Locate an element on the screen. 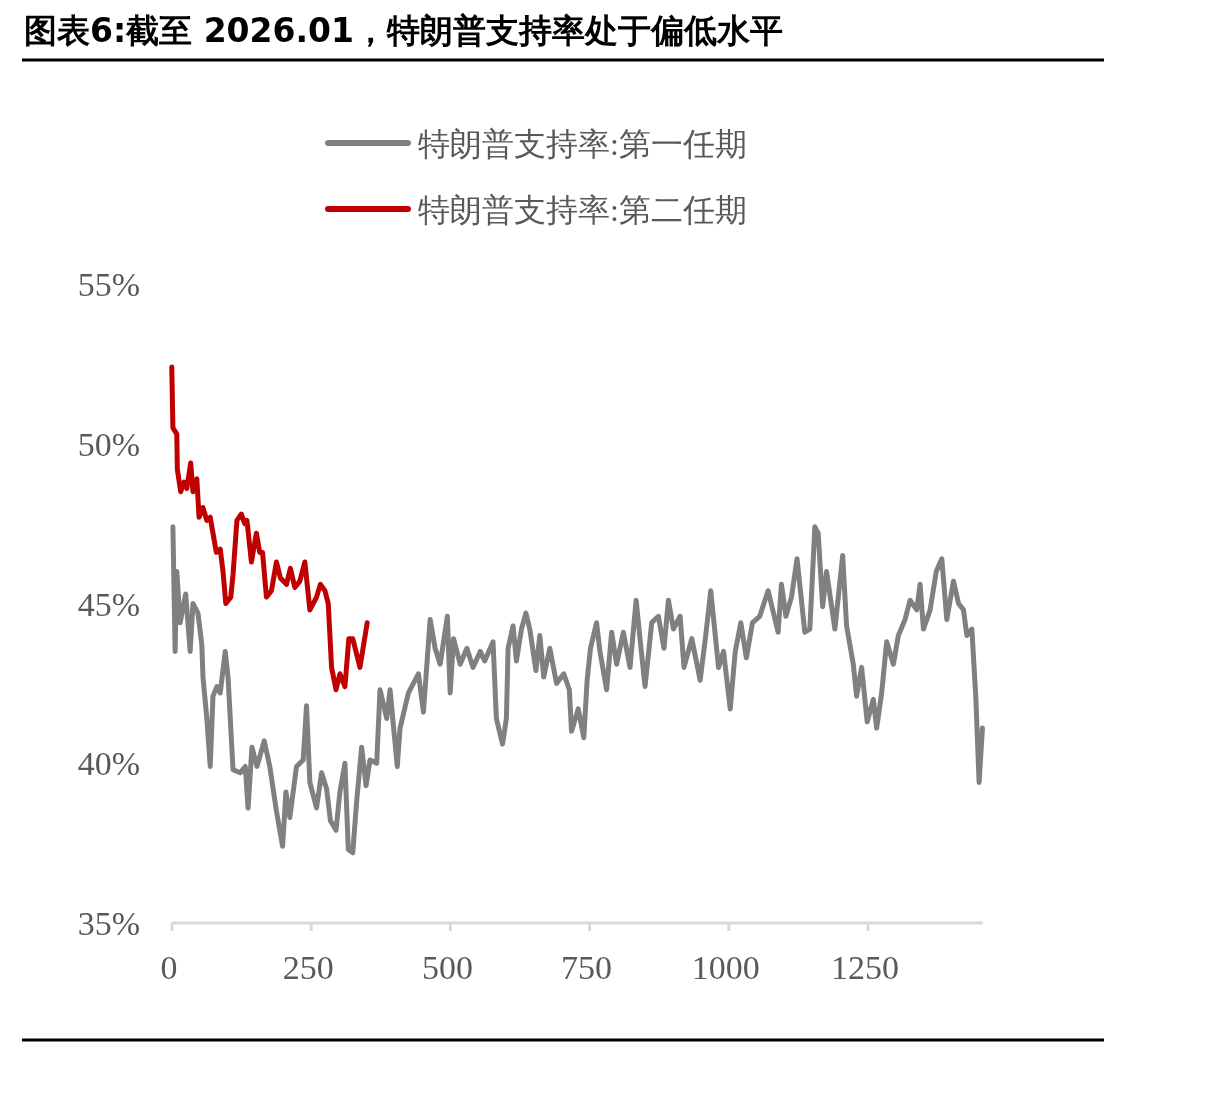 Image resolution: width=1217 pixels, height=1110 pixels. y-tick-label: 40% is located at coordinates (108, 764).